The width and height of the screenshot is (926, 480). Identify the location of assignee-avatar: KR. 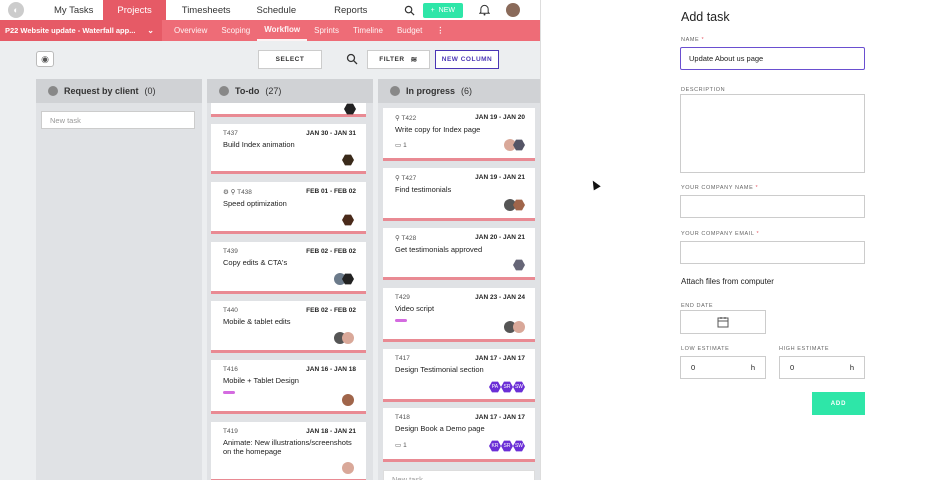
(495, 446).